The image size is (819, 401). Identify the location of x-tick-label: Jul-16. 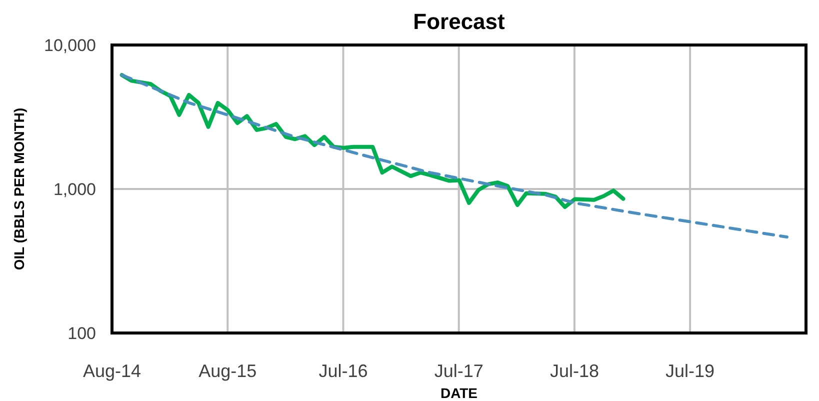
(343, 371).